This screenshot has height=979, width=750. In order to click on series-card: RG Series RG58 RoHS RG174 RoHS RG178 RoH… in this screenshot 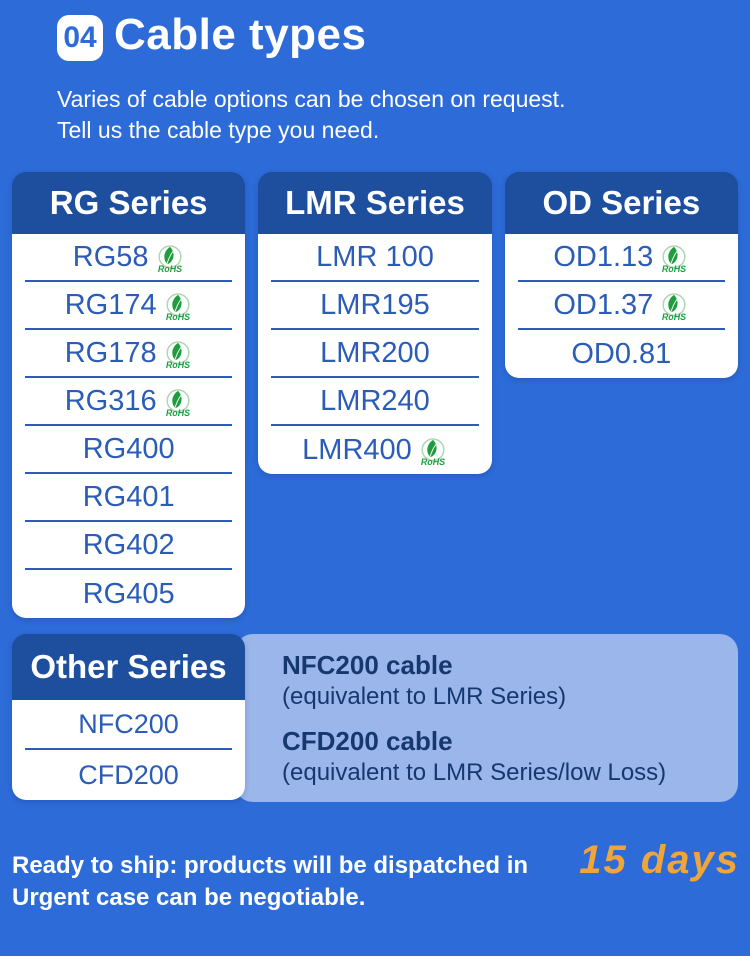, I will do `click(129, 395)`.